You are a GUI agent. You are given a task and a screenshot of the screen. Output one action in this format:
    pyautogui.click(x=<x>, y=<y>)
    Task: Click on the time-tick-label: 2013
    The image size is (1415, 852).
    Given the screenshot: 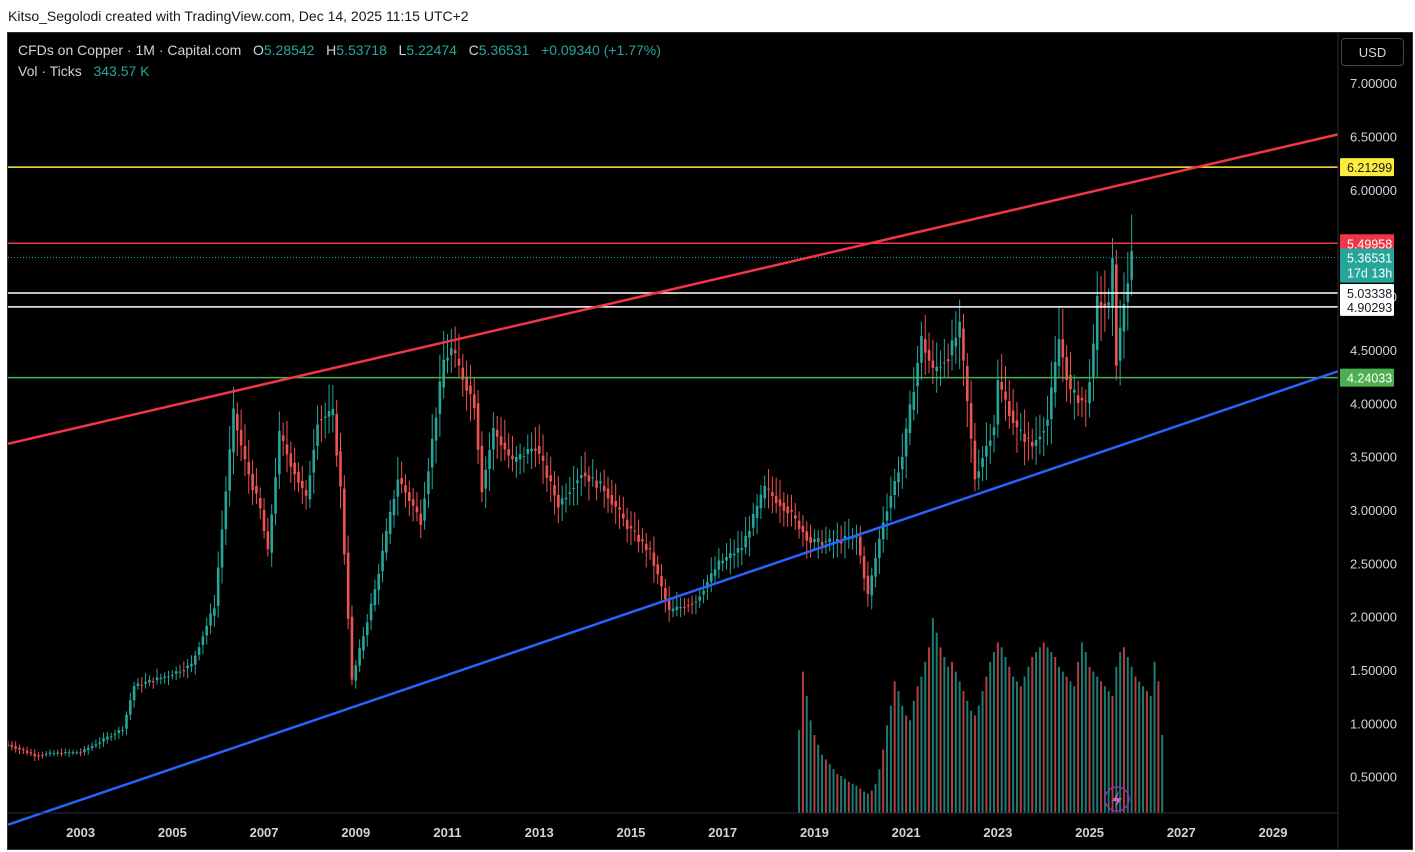 What is the action you would take?
    pyautogui.click(x=539, y=832)
    